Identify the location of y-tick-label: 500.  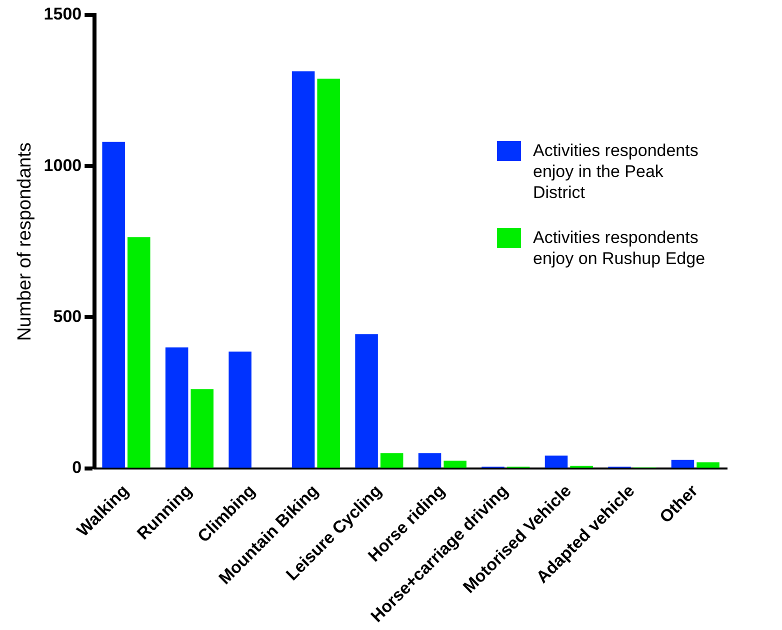
(67, 316).